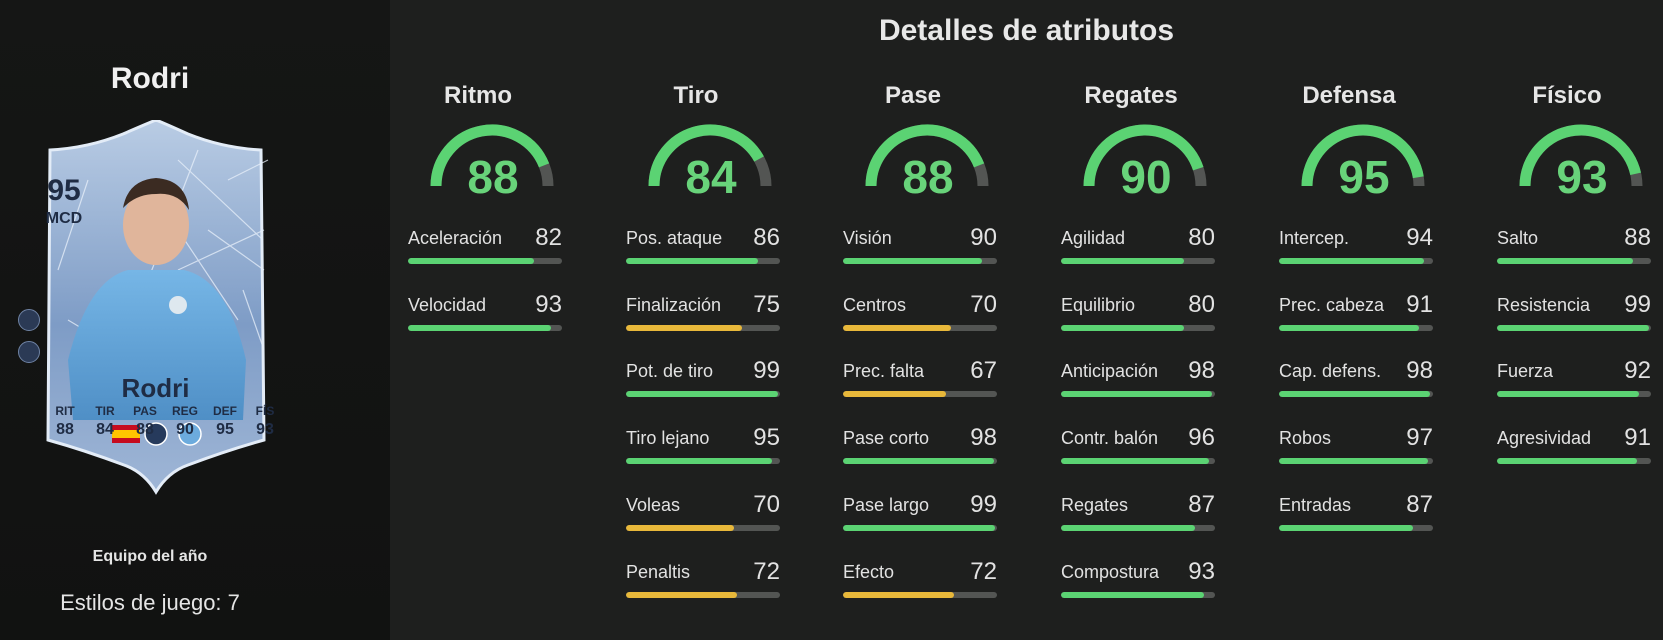  I want to click on card-rating: 95, so click(64, 190).